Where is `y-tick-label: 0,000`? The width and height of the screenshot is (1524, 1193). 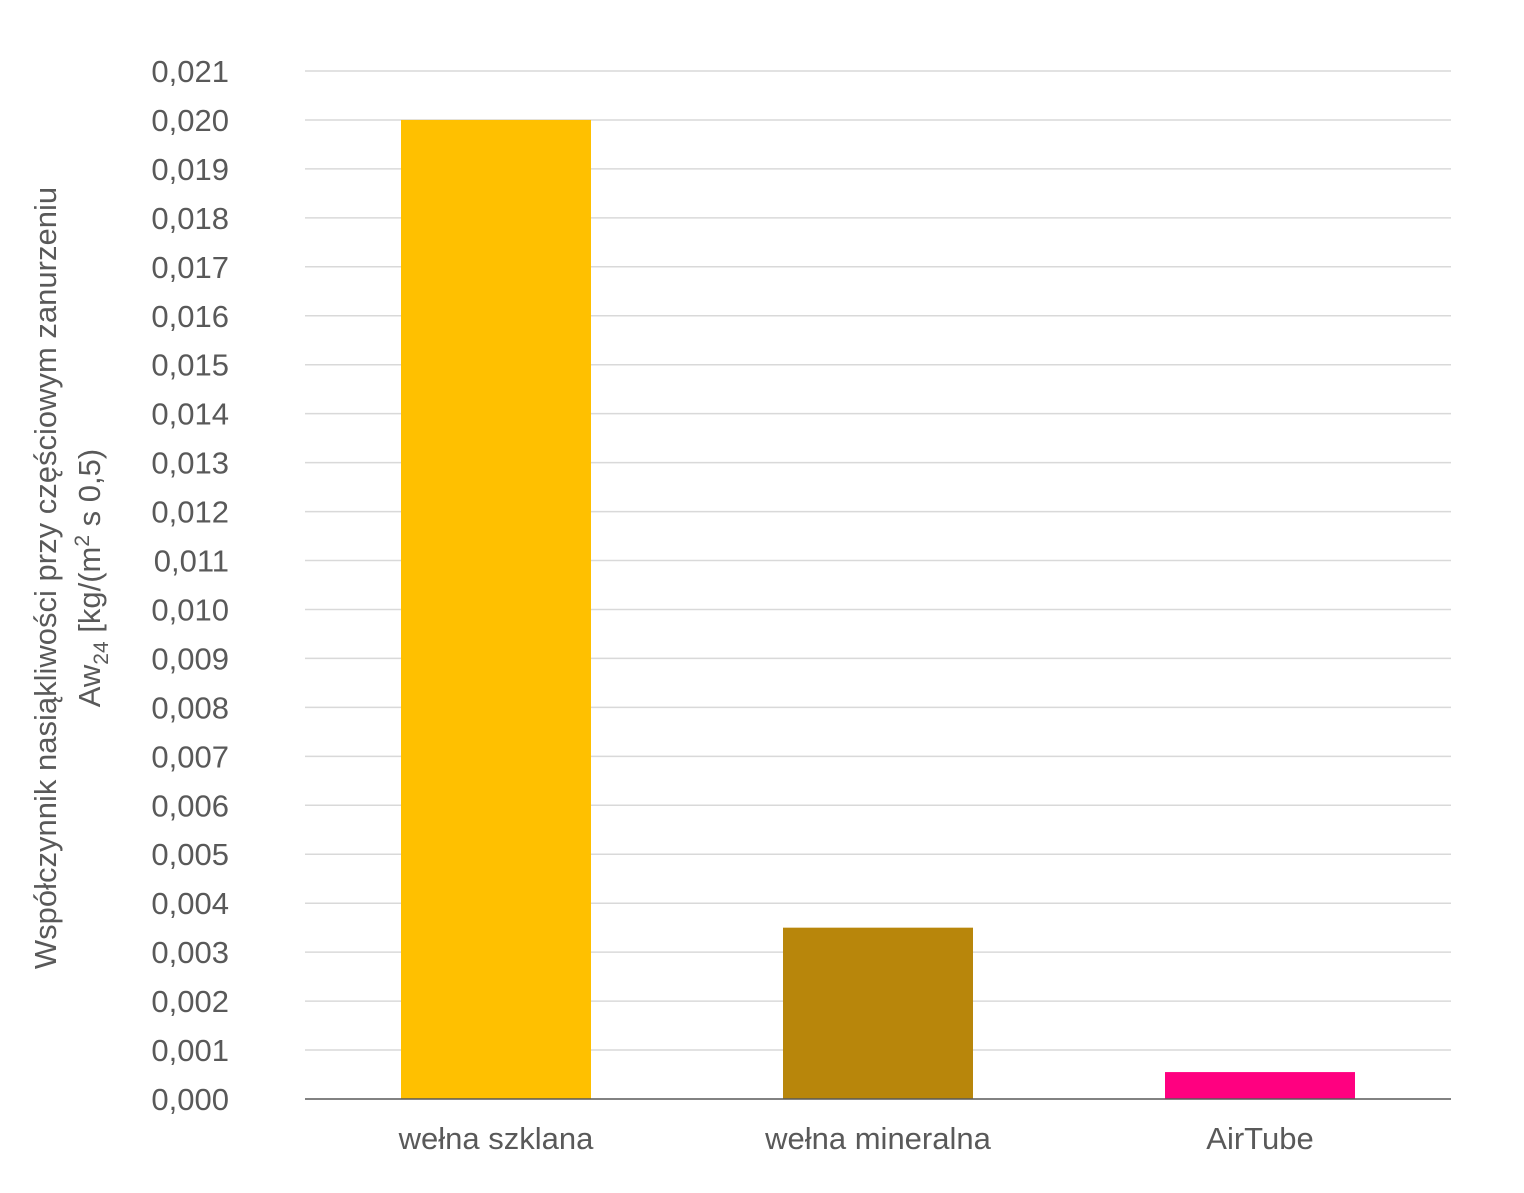 y-tick-label: 0,000 is located at coordinates (190, 1099).